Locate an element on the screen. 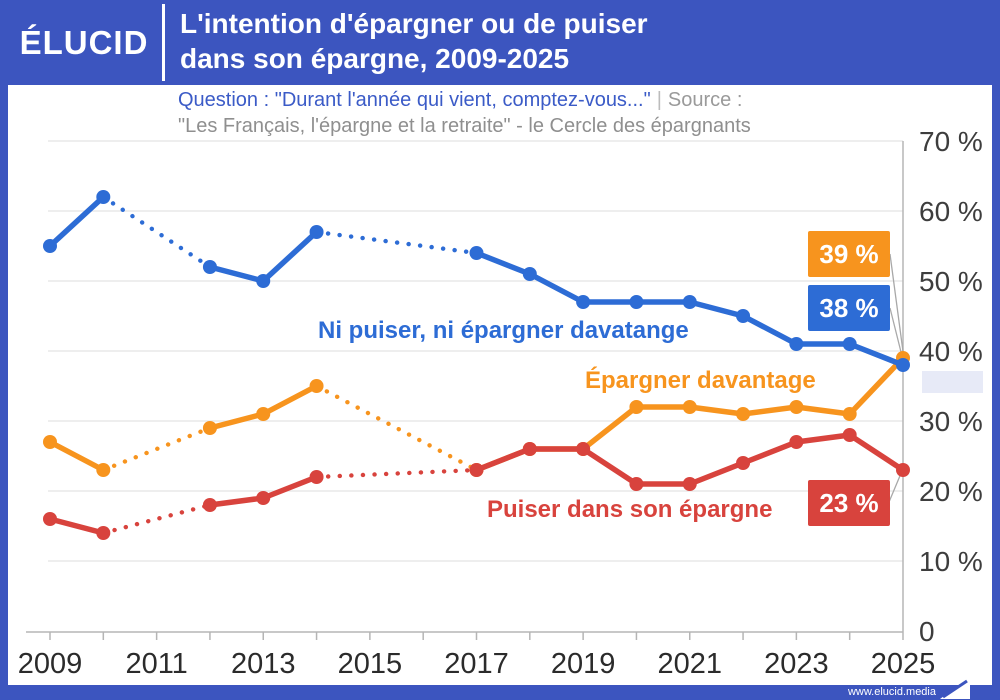 This screenshot has height=700, width=1000. x-tick-label: 2017 is located at coordinates (476, 664).